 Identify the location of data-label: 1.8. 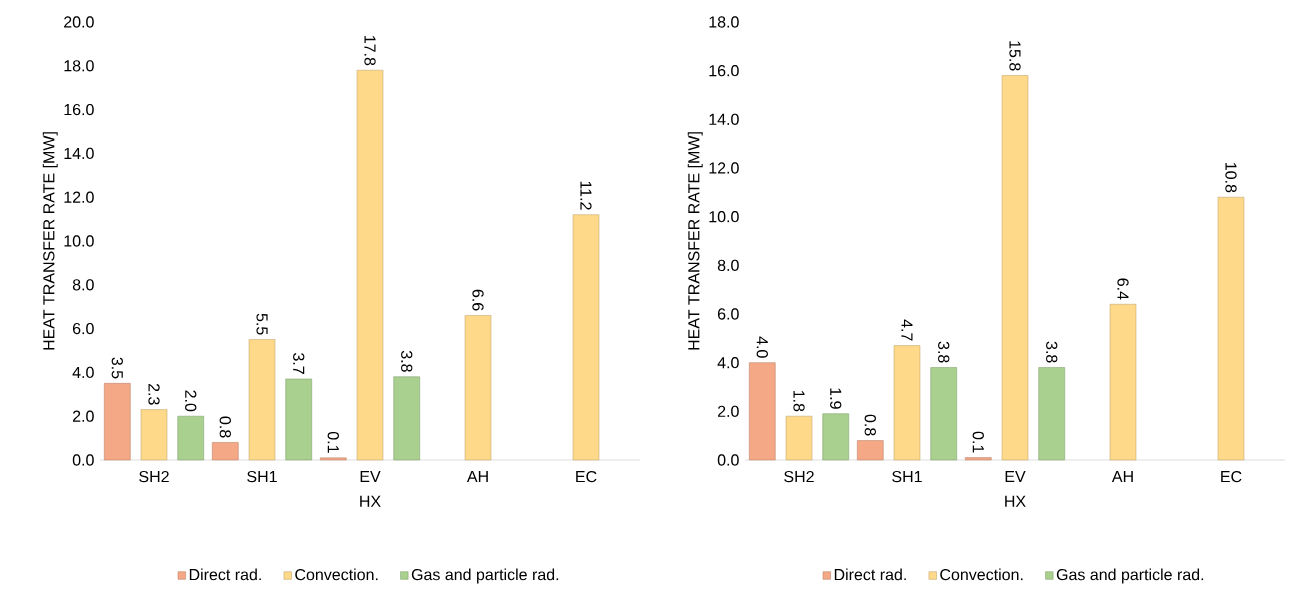
(799, 401).